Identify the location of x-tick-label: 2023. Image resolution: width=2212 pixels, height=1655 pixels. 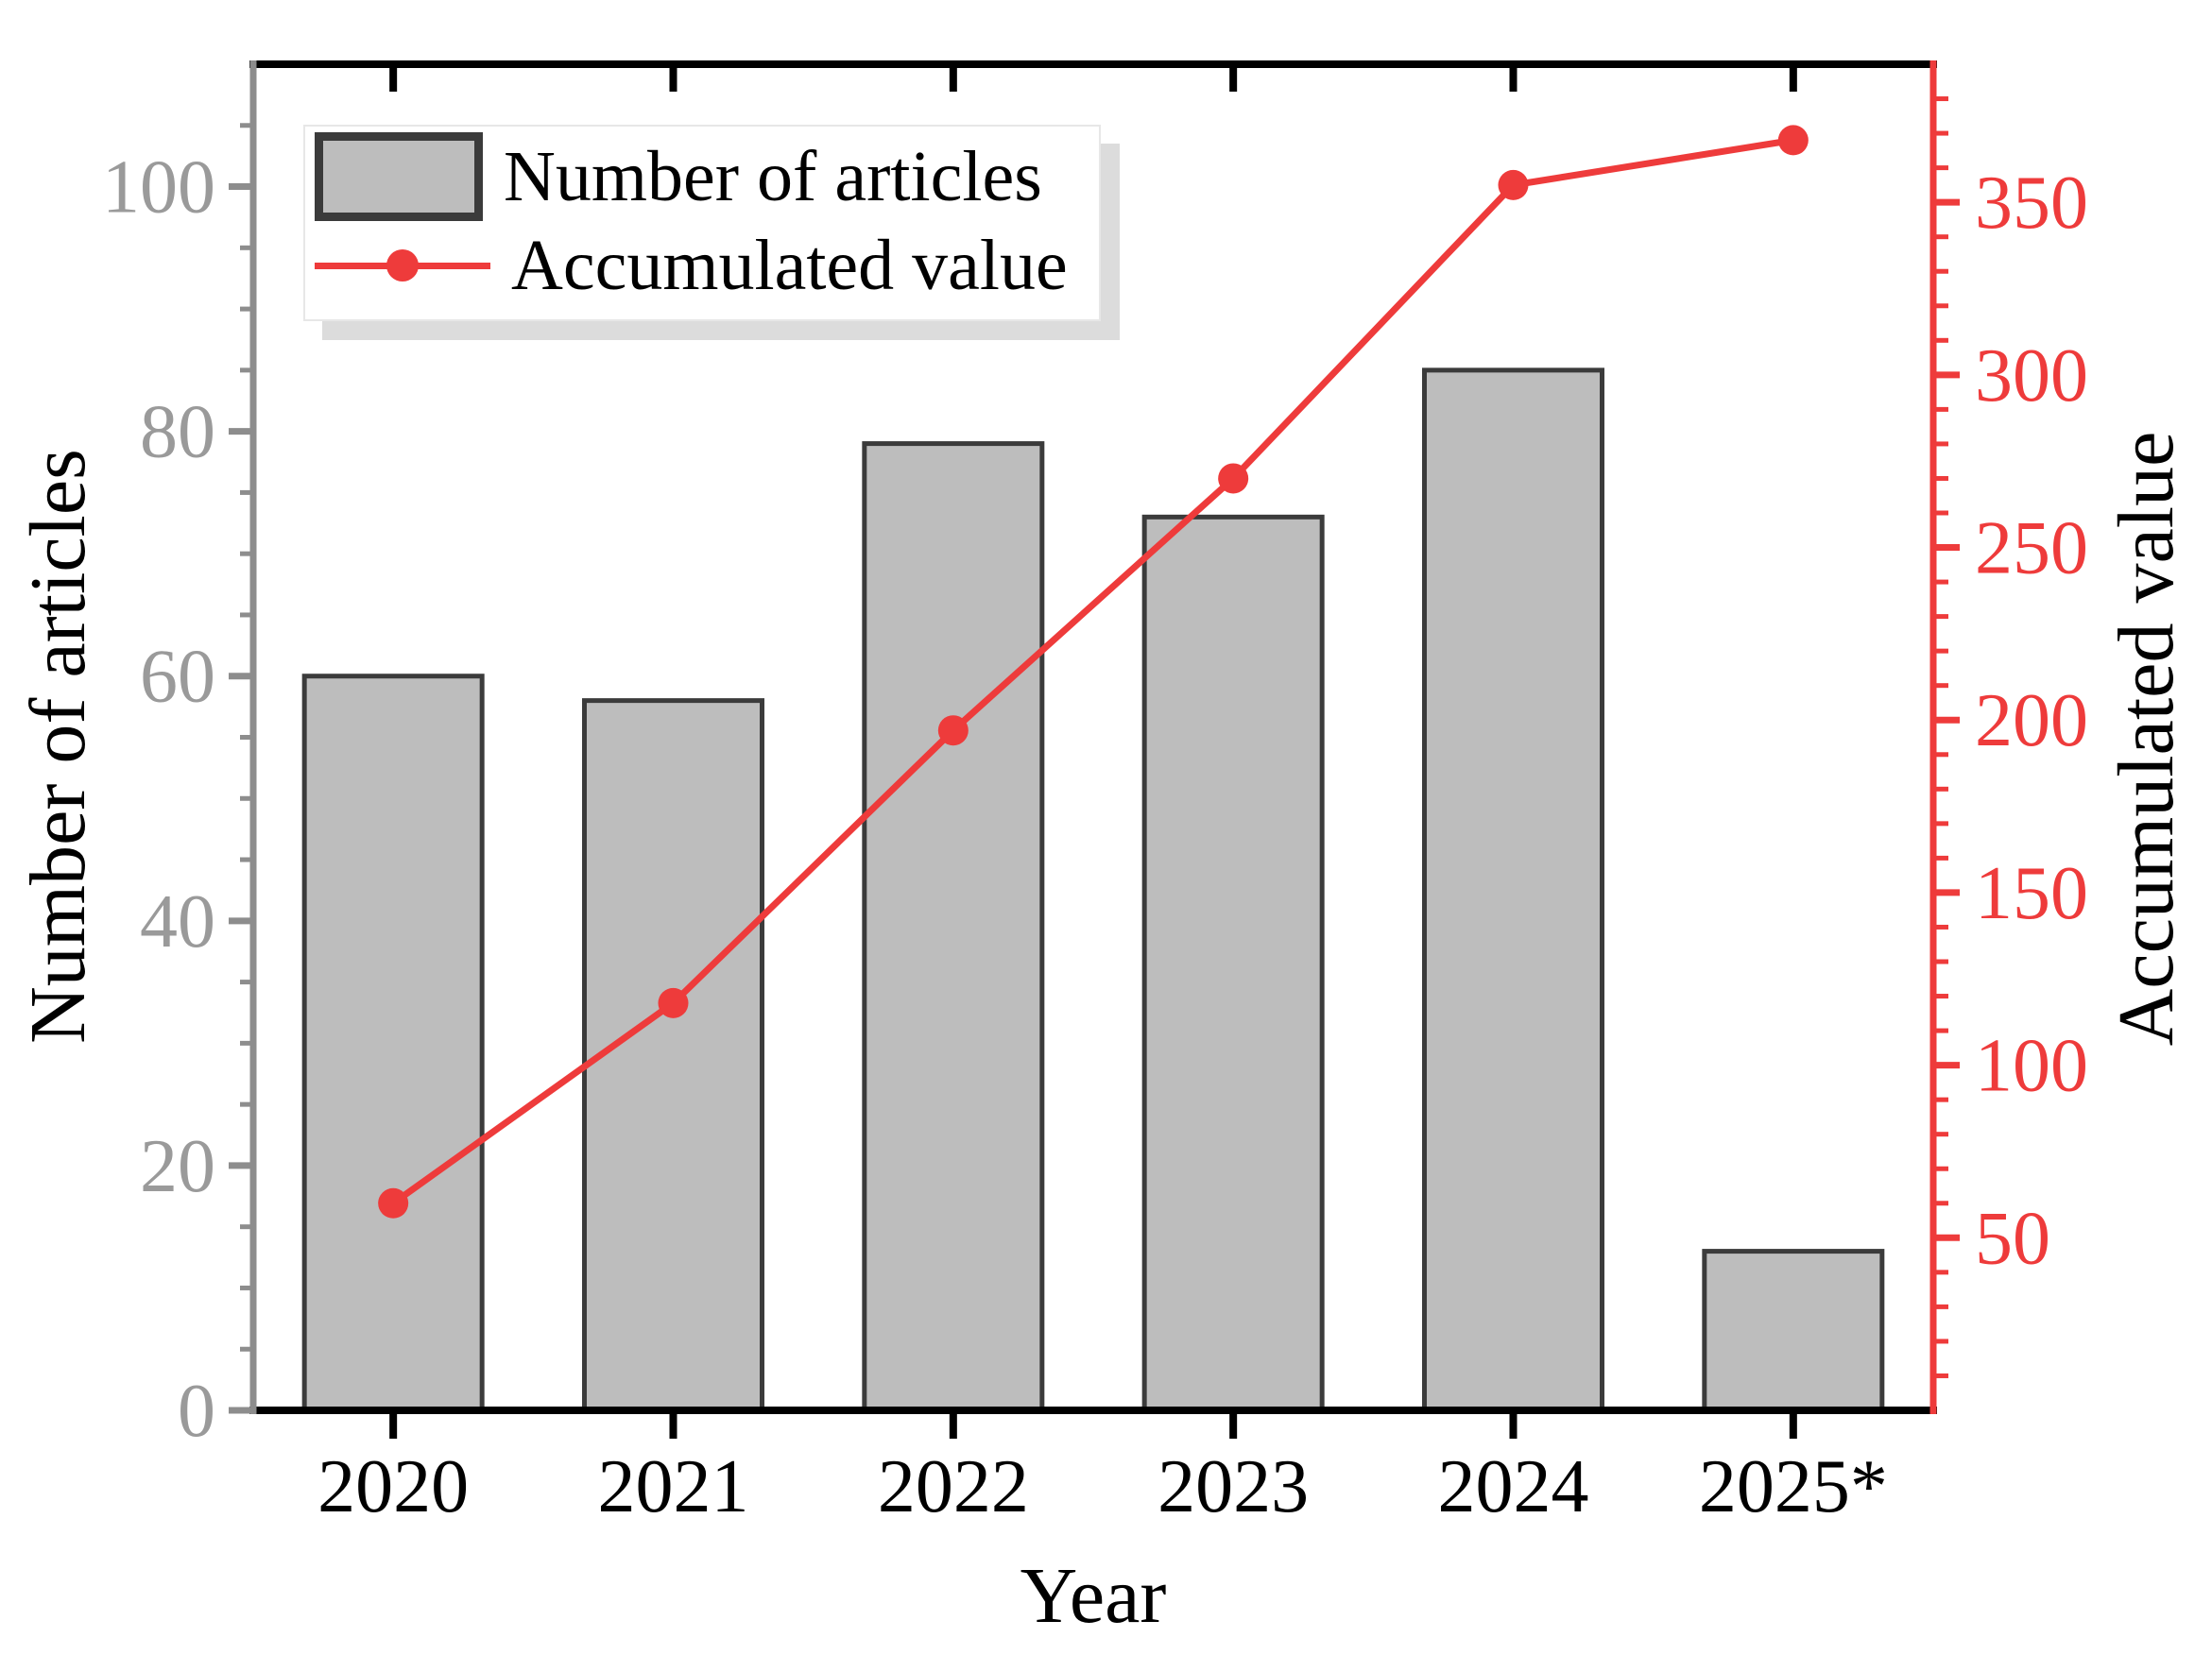
(1233, 1486).